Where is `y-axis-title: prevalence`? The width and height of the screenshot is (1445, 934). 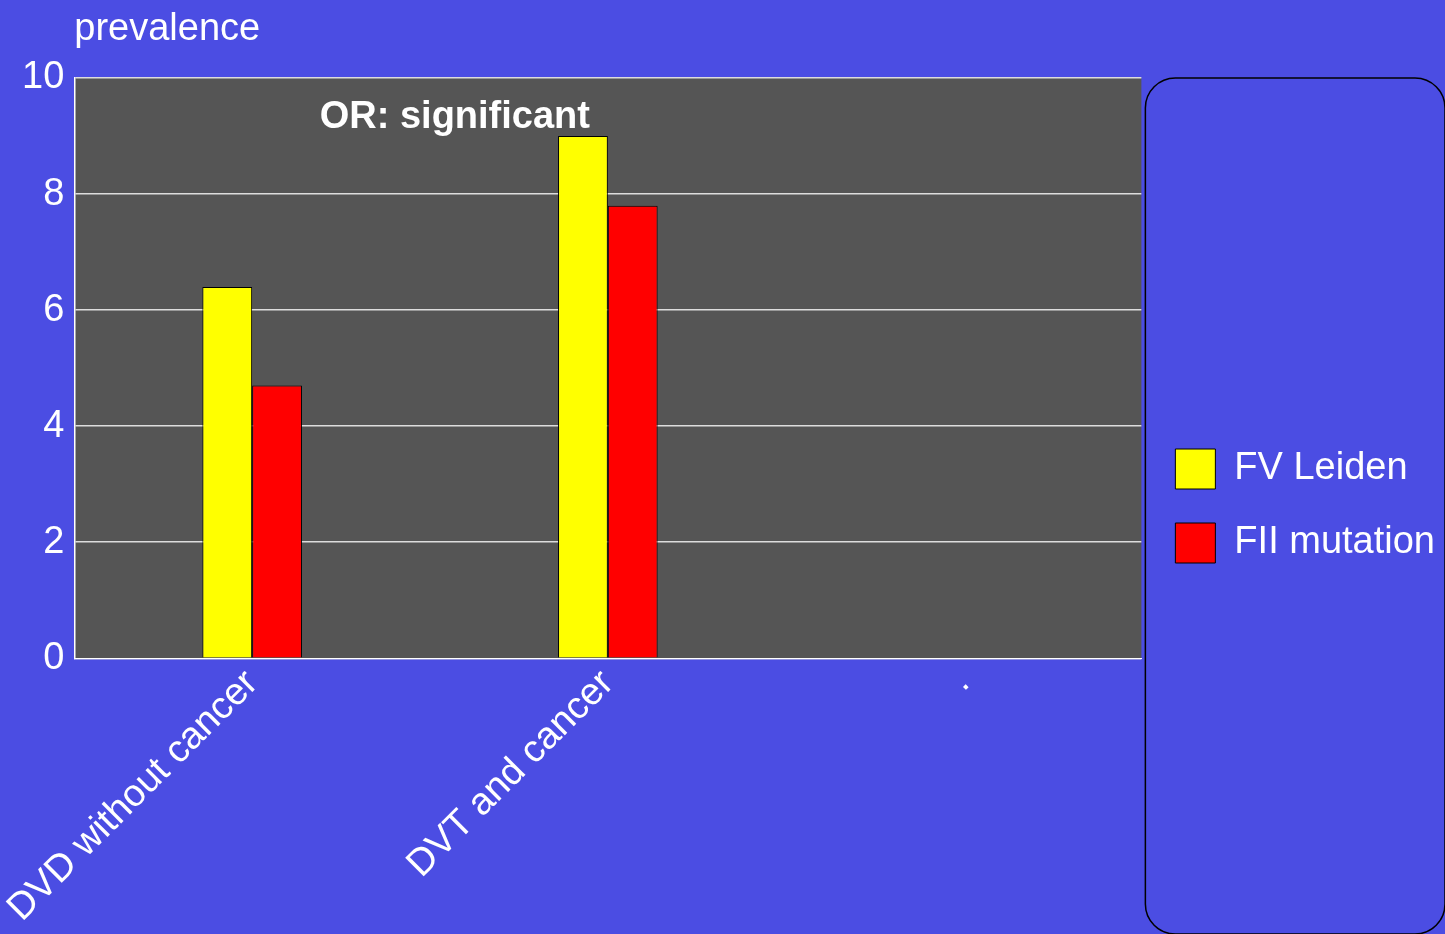
y-axis-title: prevalence is located at coordinates (167, 27).